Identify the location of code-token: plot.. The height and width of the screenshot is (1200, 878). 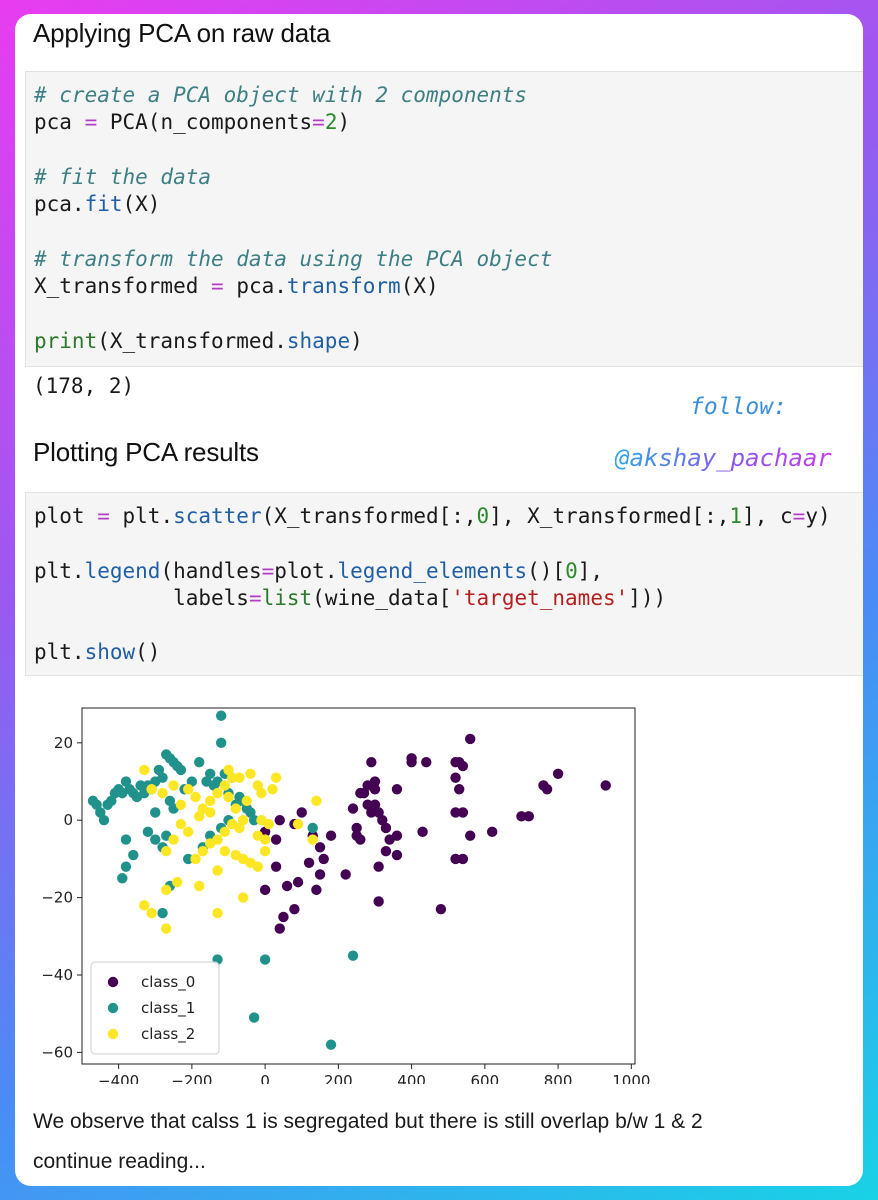
(306, 570).